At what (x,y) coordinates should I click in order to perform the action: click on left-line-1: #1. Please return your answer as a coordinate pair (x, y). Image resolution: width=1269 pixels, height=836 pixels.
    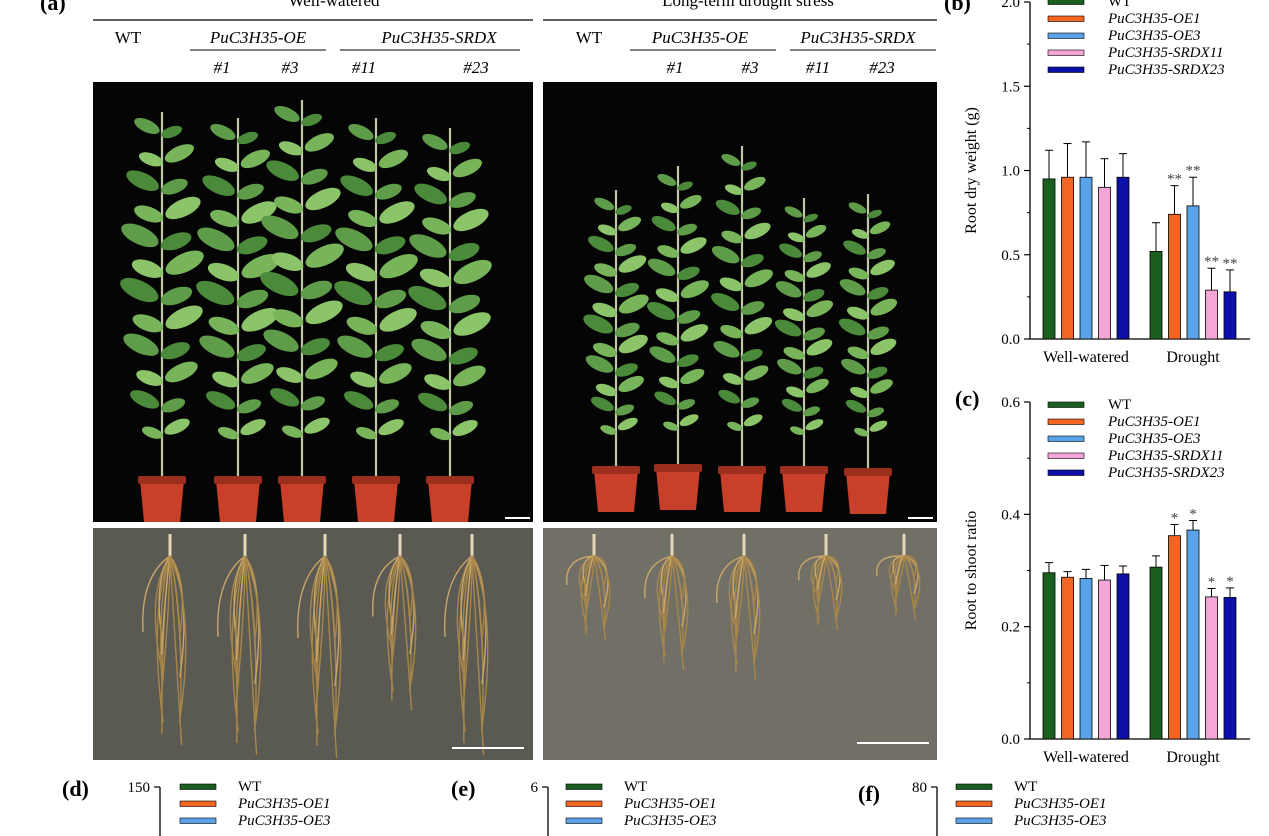
    Looking at the image, I should click on (222, 67).